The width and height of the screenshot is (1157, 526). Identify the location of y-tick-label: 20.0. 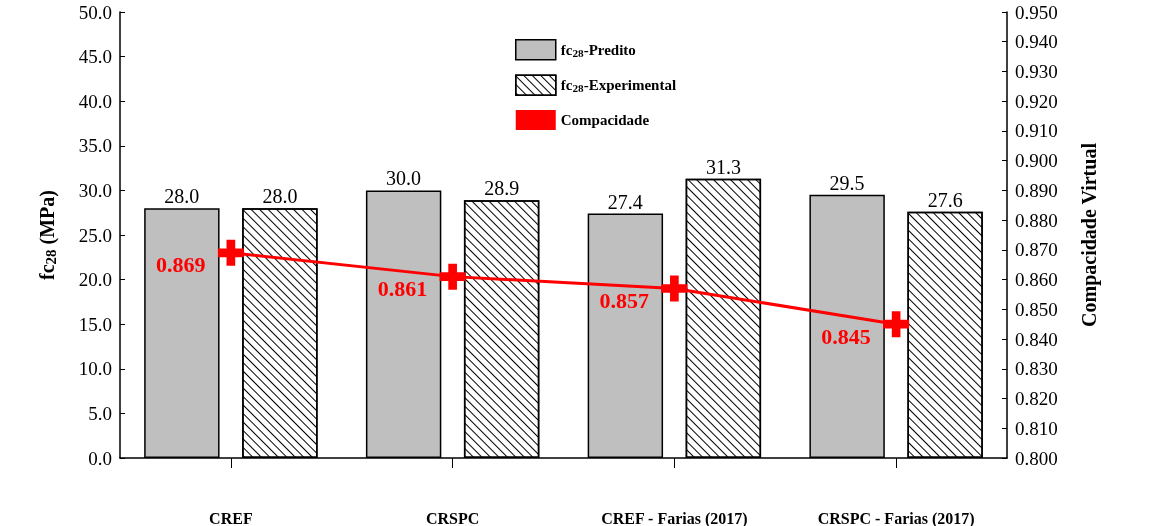
(95, 280).